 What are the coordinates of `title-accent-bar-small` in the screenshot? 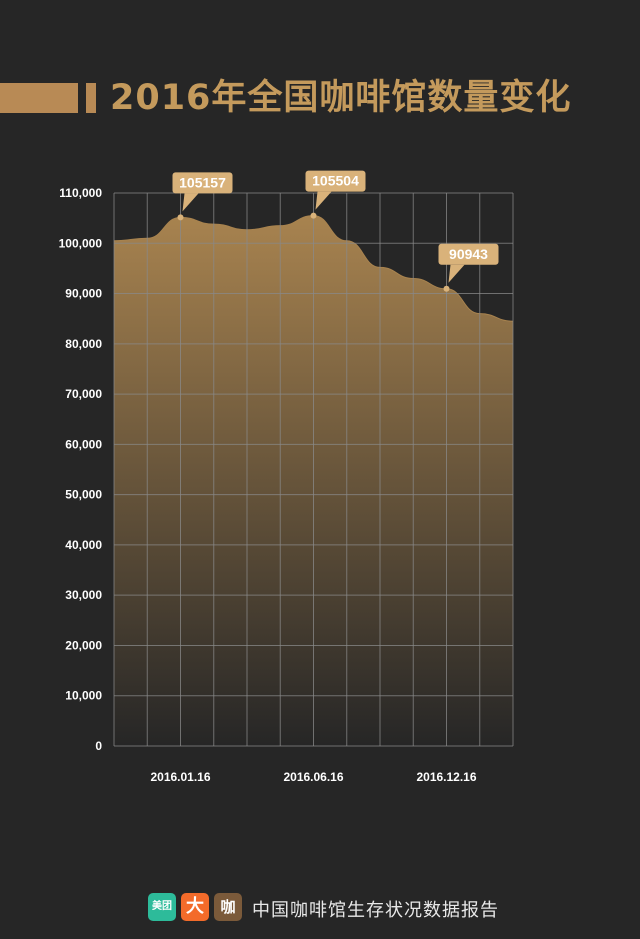 It's located at (91, 98).